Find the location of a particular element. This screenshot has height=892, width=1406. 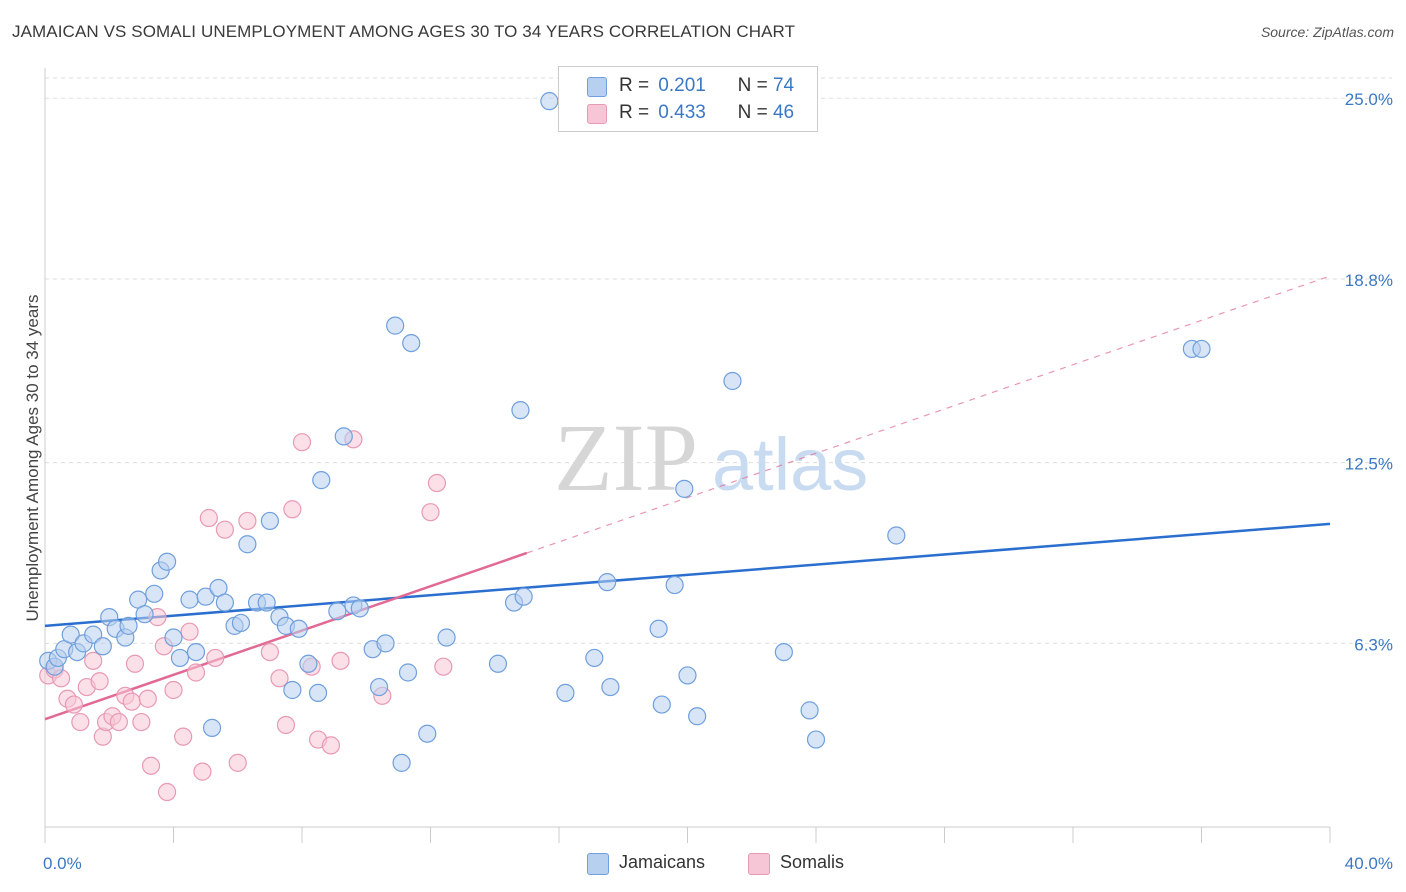

y-tick-label: 12.5% is located at coordinates (1369, 464).